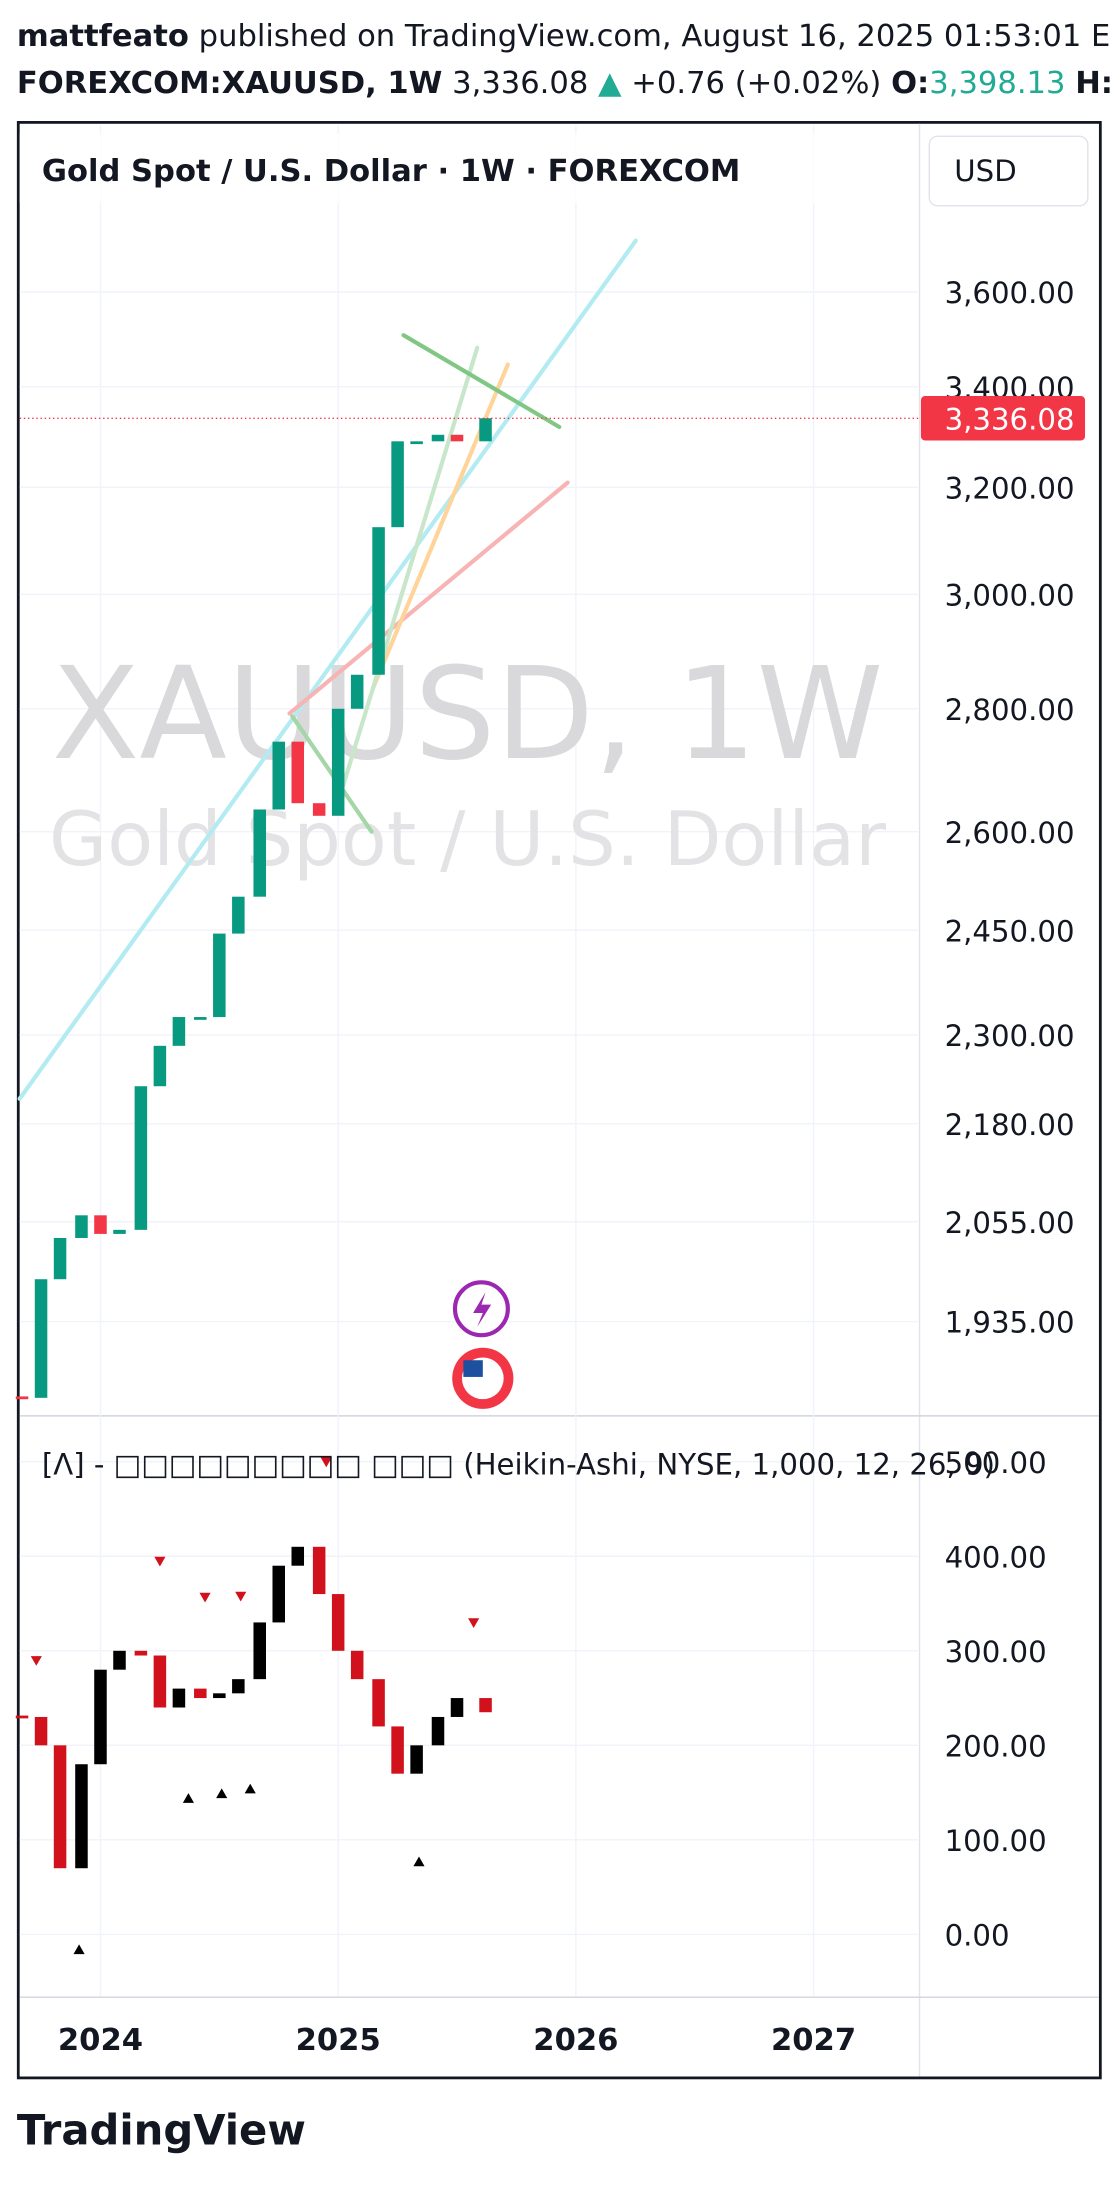 The image size is (1120, 2185). Describe the element at coordinates (1010, 710) in the screenshot. I see `y-tick-label: 2,800.00` at that location.